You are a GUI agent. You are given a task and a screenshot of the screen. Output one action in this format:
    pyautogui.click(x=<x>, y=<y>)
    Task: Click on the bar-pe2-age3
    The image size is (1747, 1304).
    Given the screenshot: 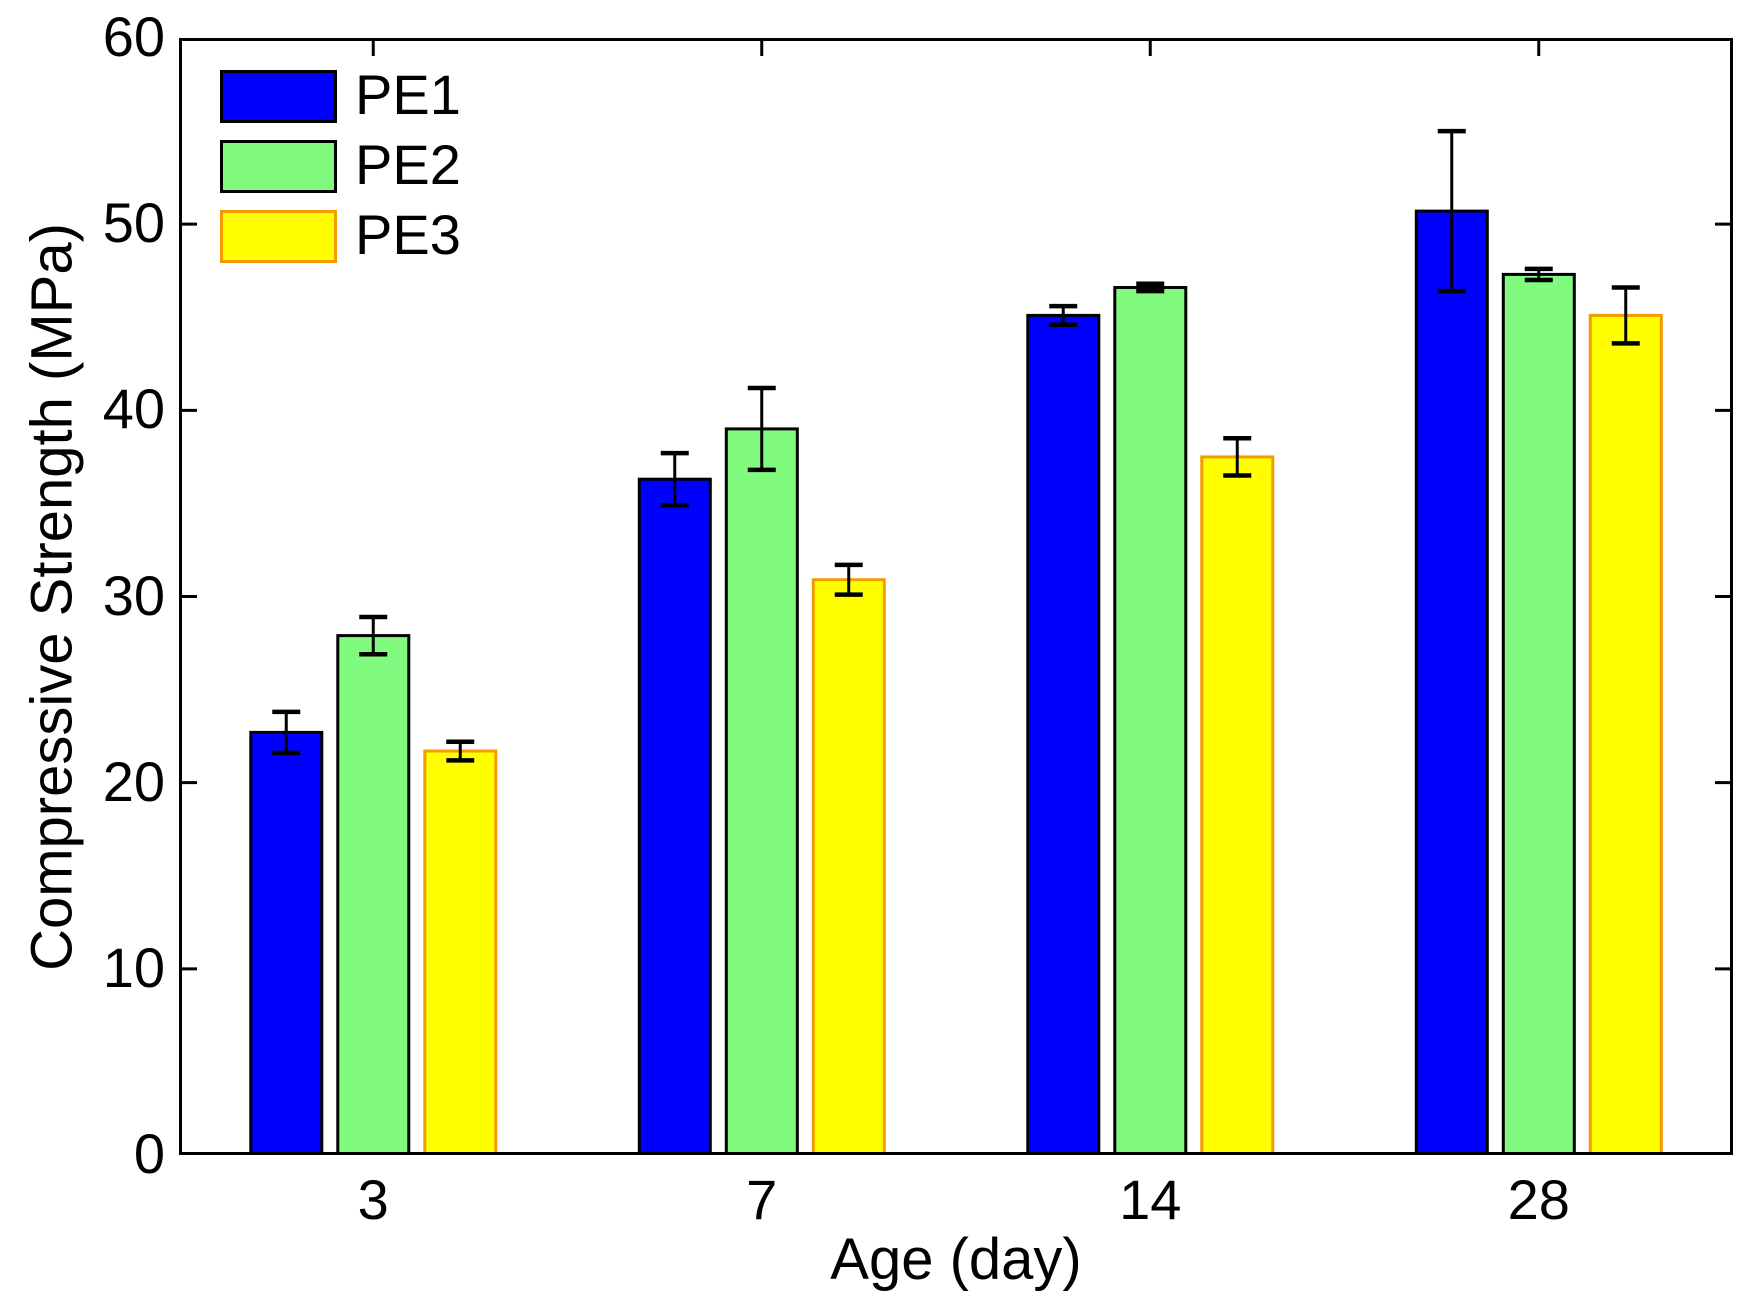 What is the action you would take?
    pyautogui.click(x=373, y=894)
    